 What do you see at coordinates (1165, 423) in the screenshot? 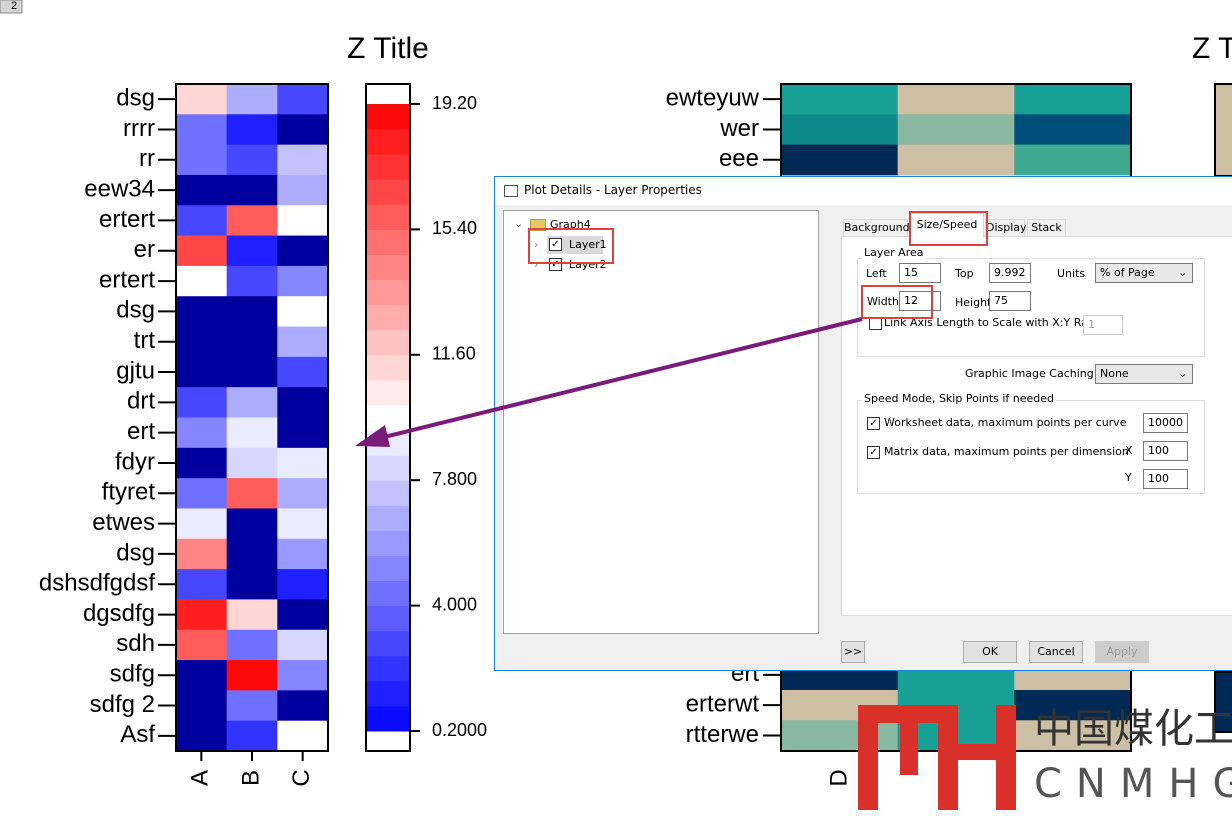
I see `text-input: 10000` at bounding box center [1165, 423].